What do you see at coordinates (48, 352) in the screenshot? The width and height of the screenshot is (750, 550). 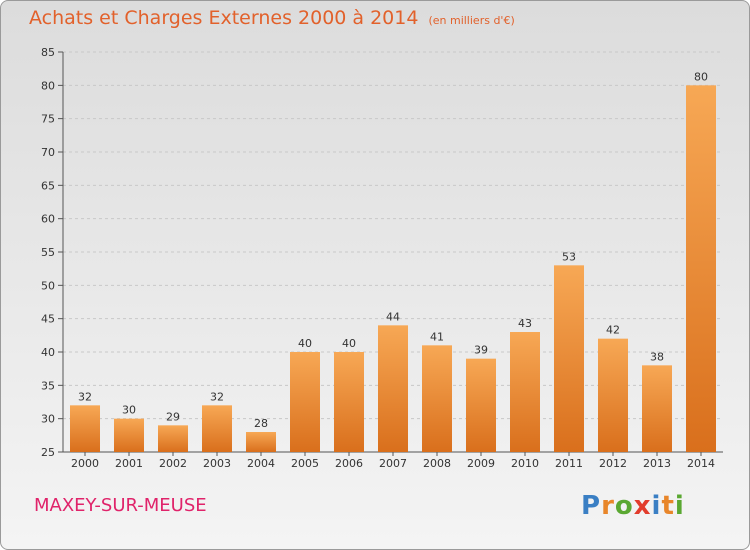 I see `y-tick-label: 40` at bounding box center [48, 352].